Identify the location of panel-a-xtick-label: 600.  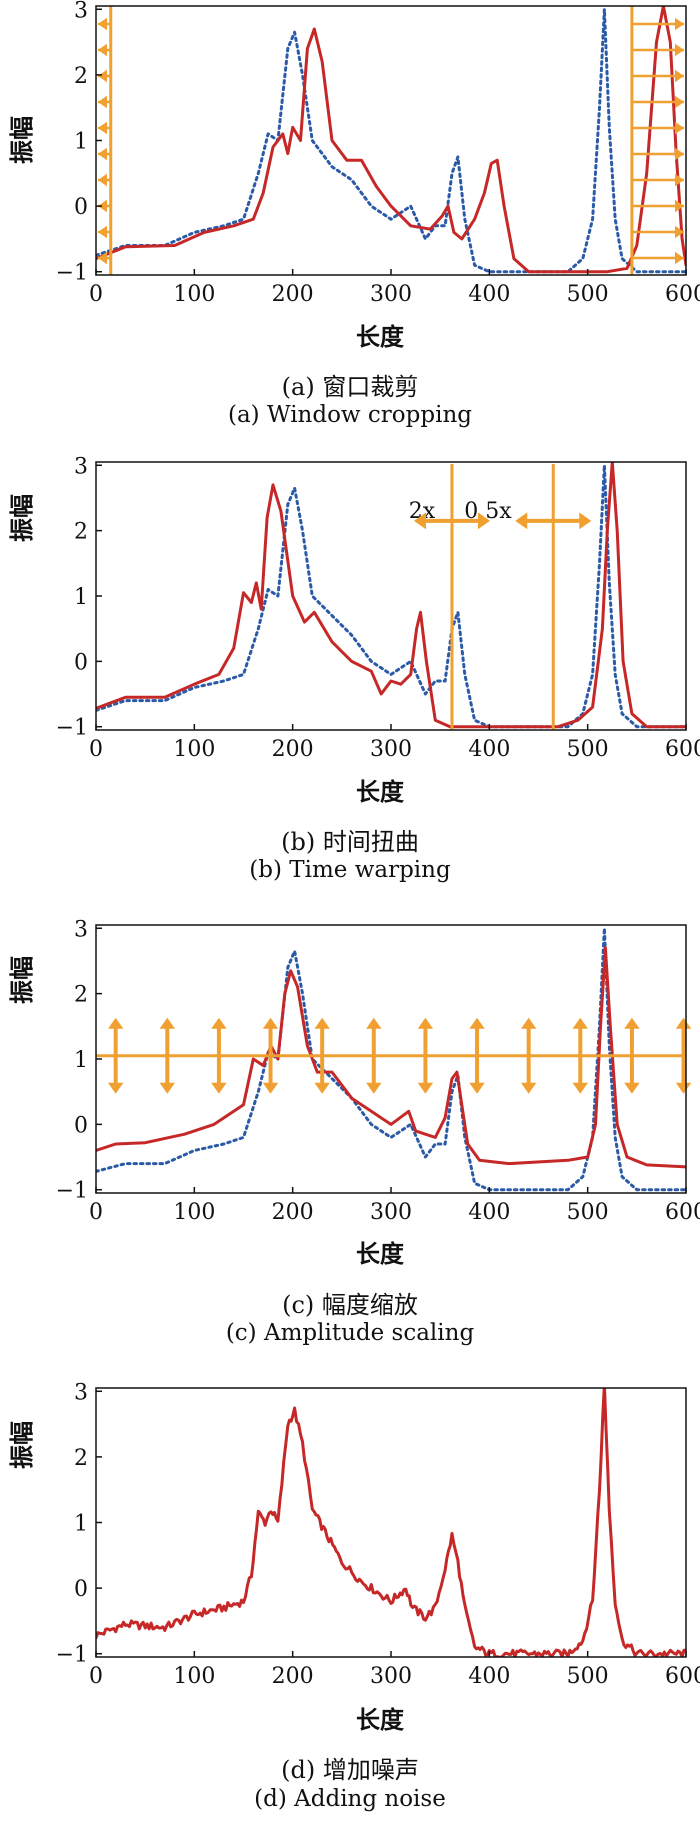
(682, 294).